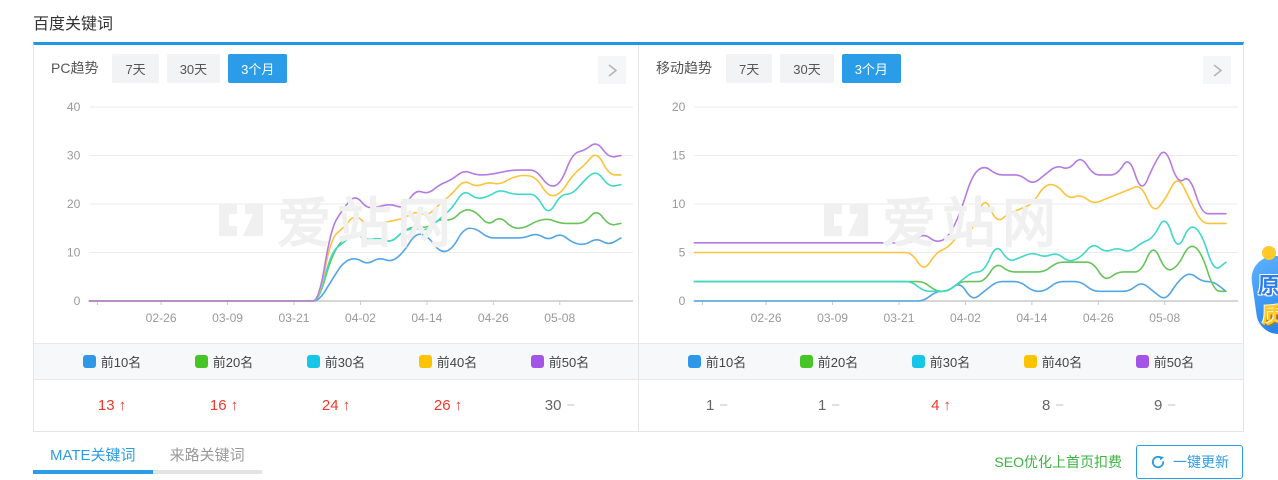 This screenshot has height=480, width=1278. Describe the element at coordinates (941, 68) in the screenshot. I see `mobile-panel-header: 移动趋势 7天 30天 3个月` at that location.